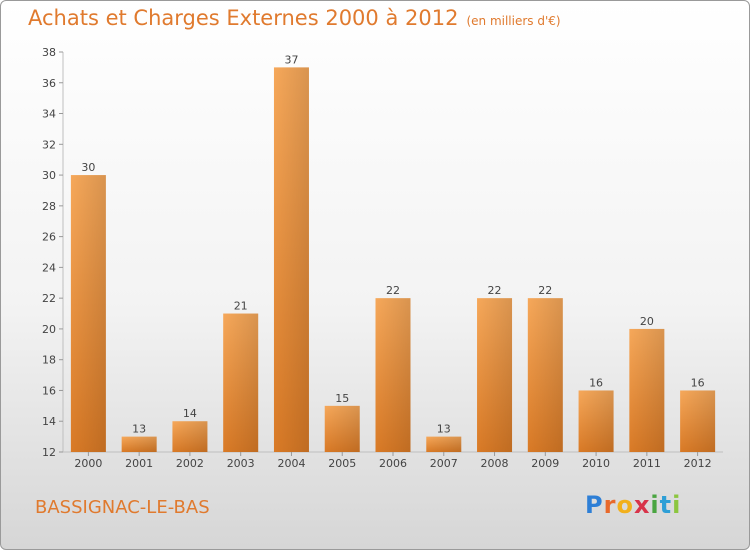 The image size is (750, 550). I want to click on y-tick-label: 30, so click(49, 175).